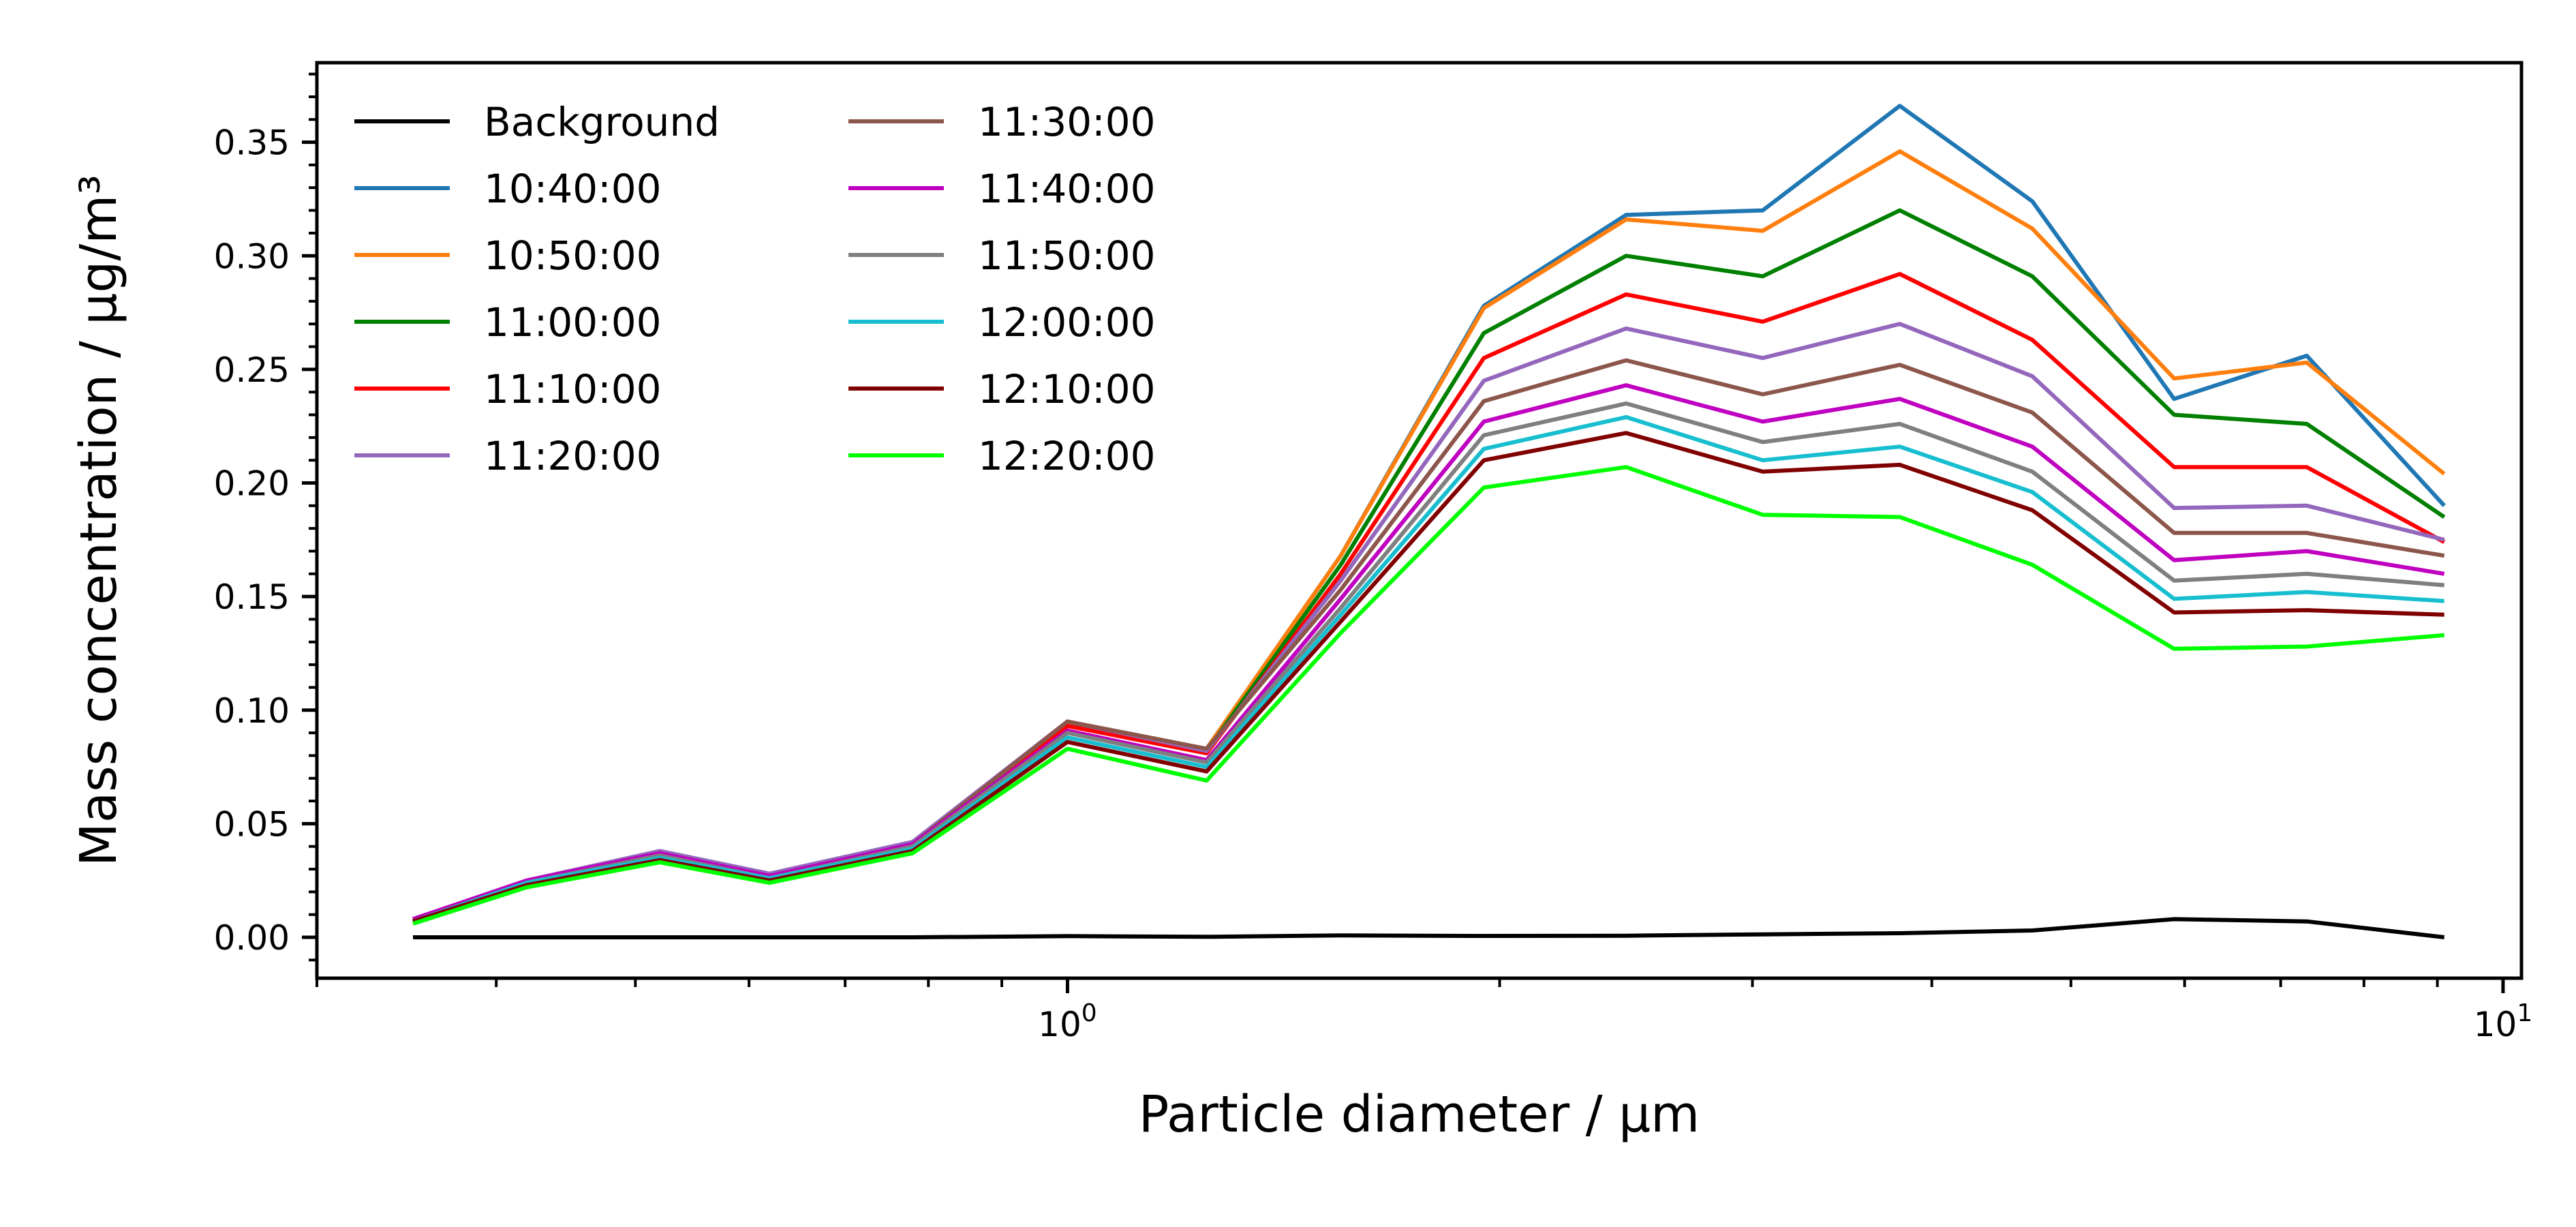 This screenshot has height=1227, width=2576. What do you see at coordinates (265, 517) in the screenshot?
I see `y-axis: 0.00 0.05 0.10 0.15 0.20 0.25 0.30 0.35` at bounding box center [265, 517].